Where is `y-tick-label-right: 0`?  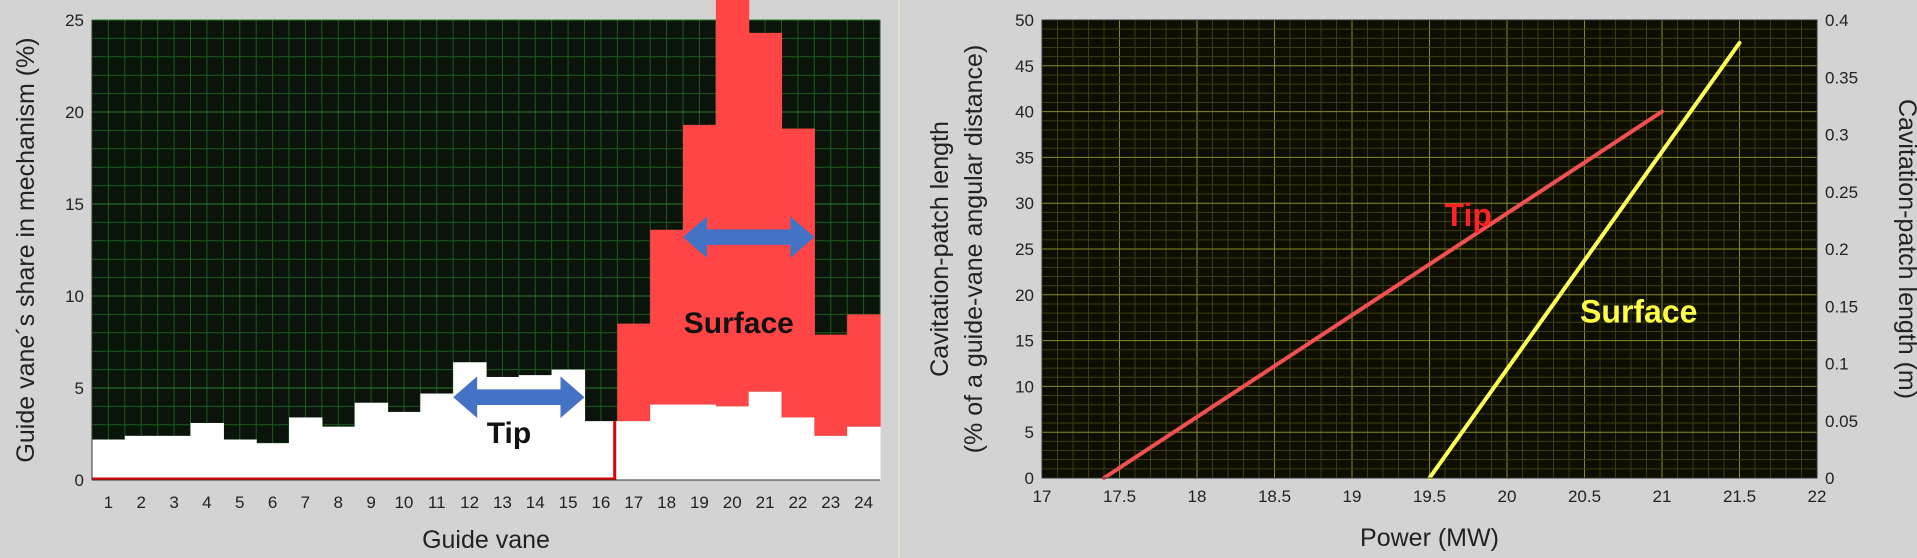
y-tick-label-right: 0 is located at coordinates (1829, 478).